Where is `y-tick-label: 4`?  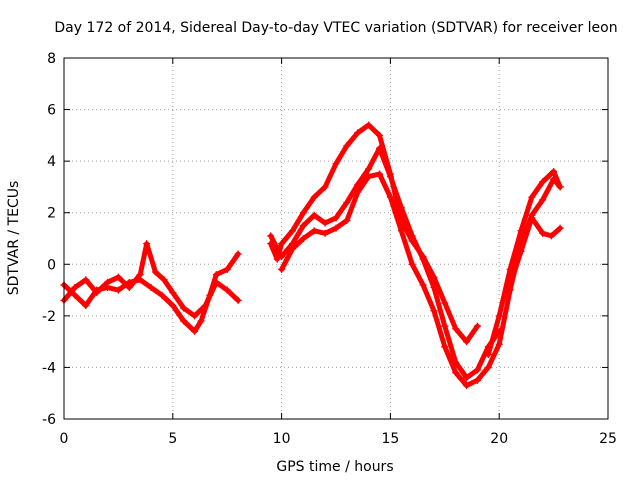 y-tick-label: 4 is located at coordinates (51, 162).